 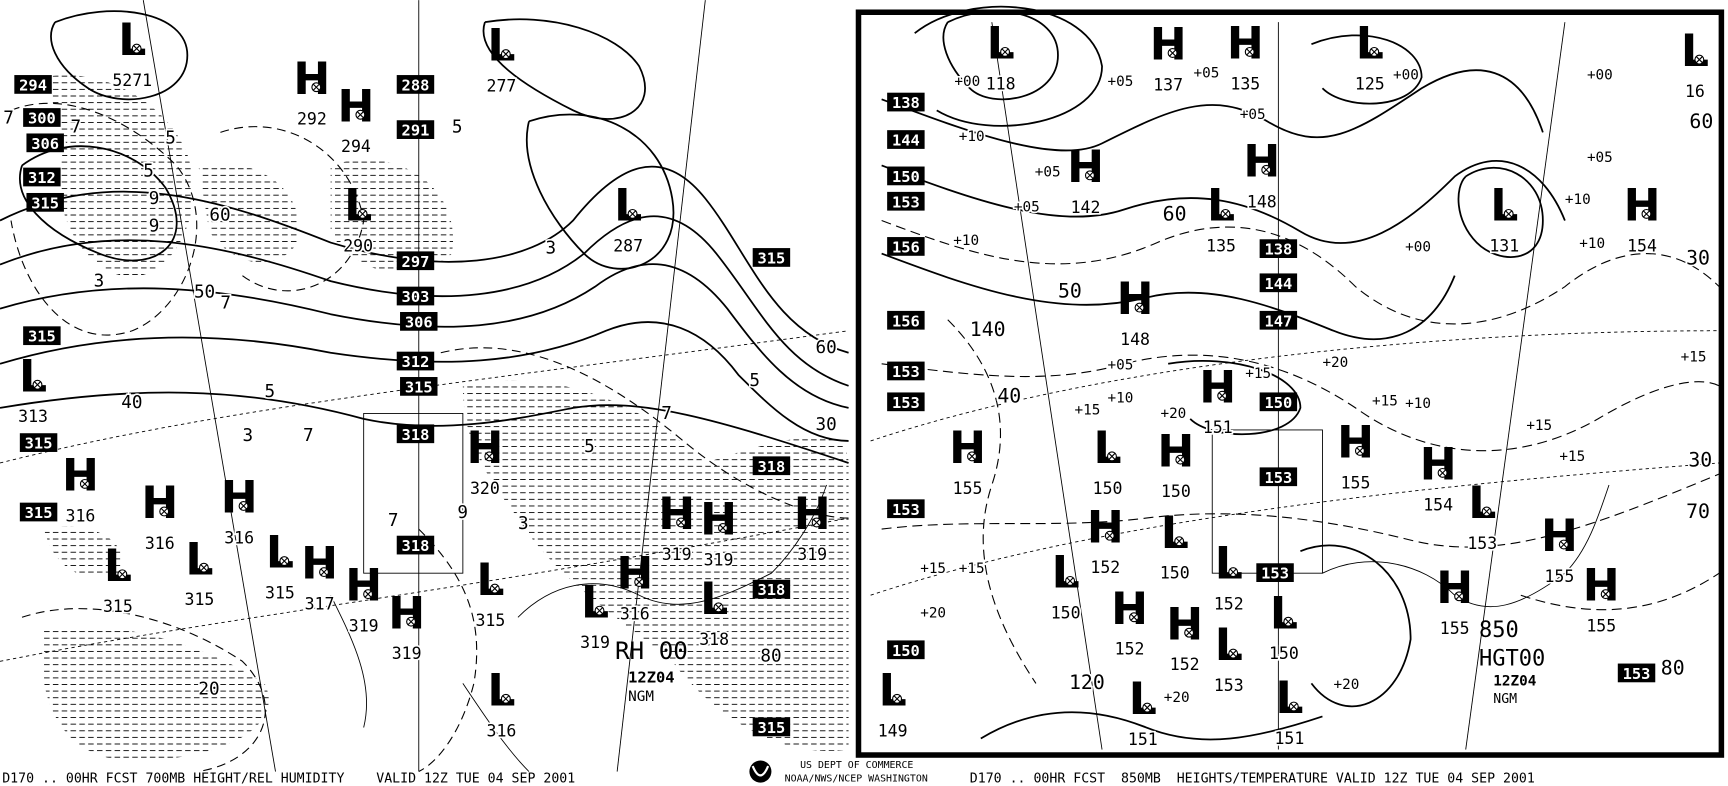 I want to click on boxed-height-label: 318, so click(x=771, y=466).